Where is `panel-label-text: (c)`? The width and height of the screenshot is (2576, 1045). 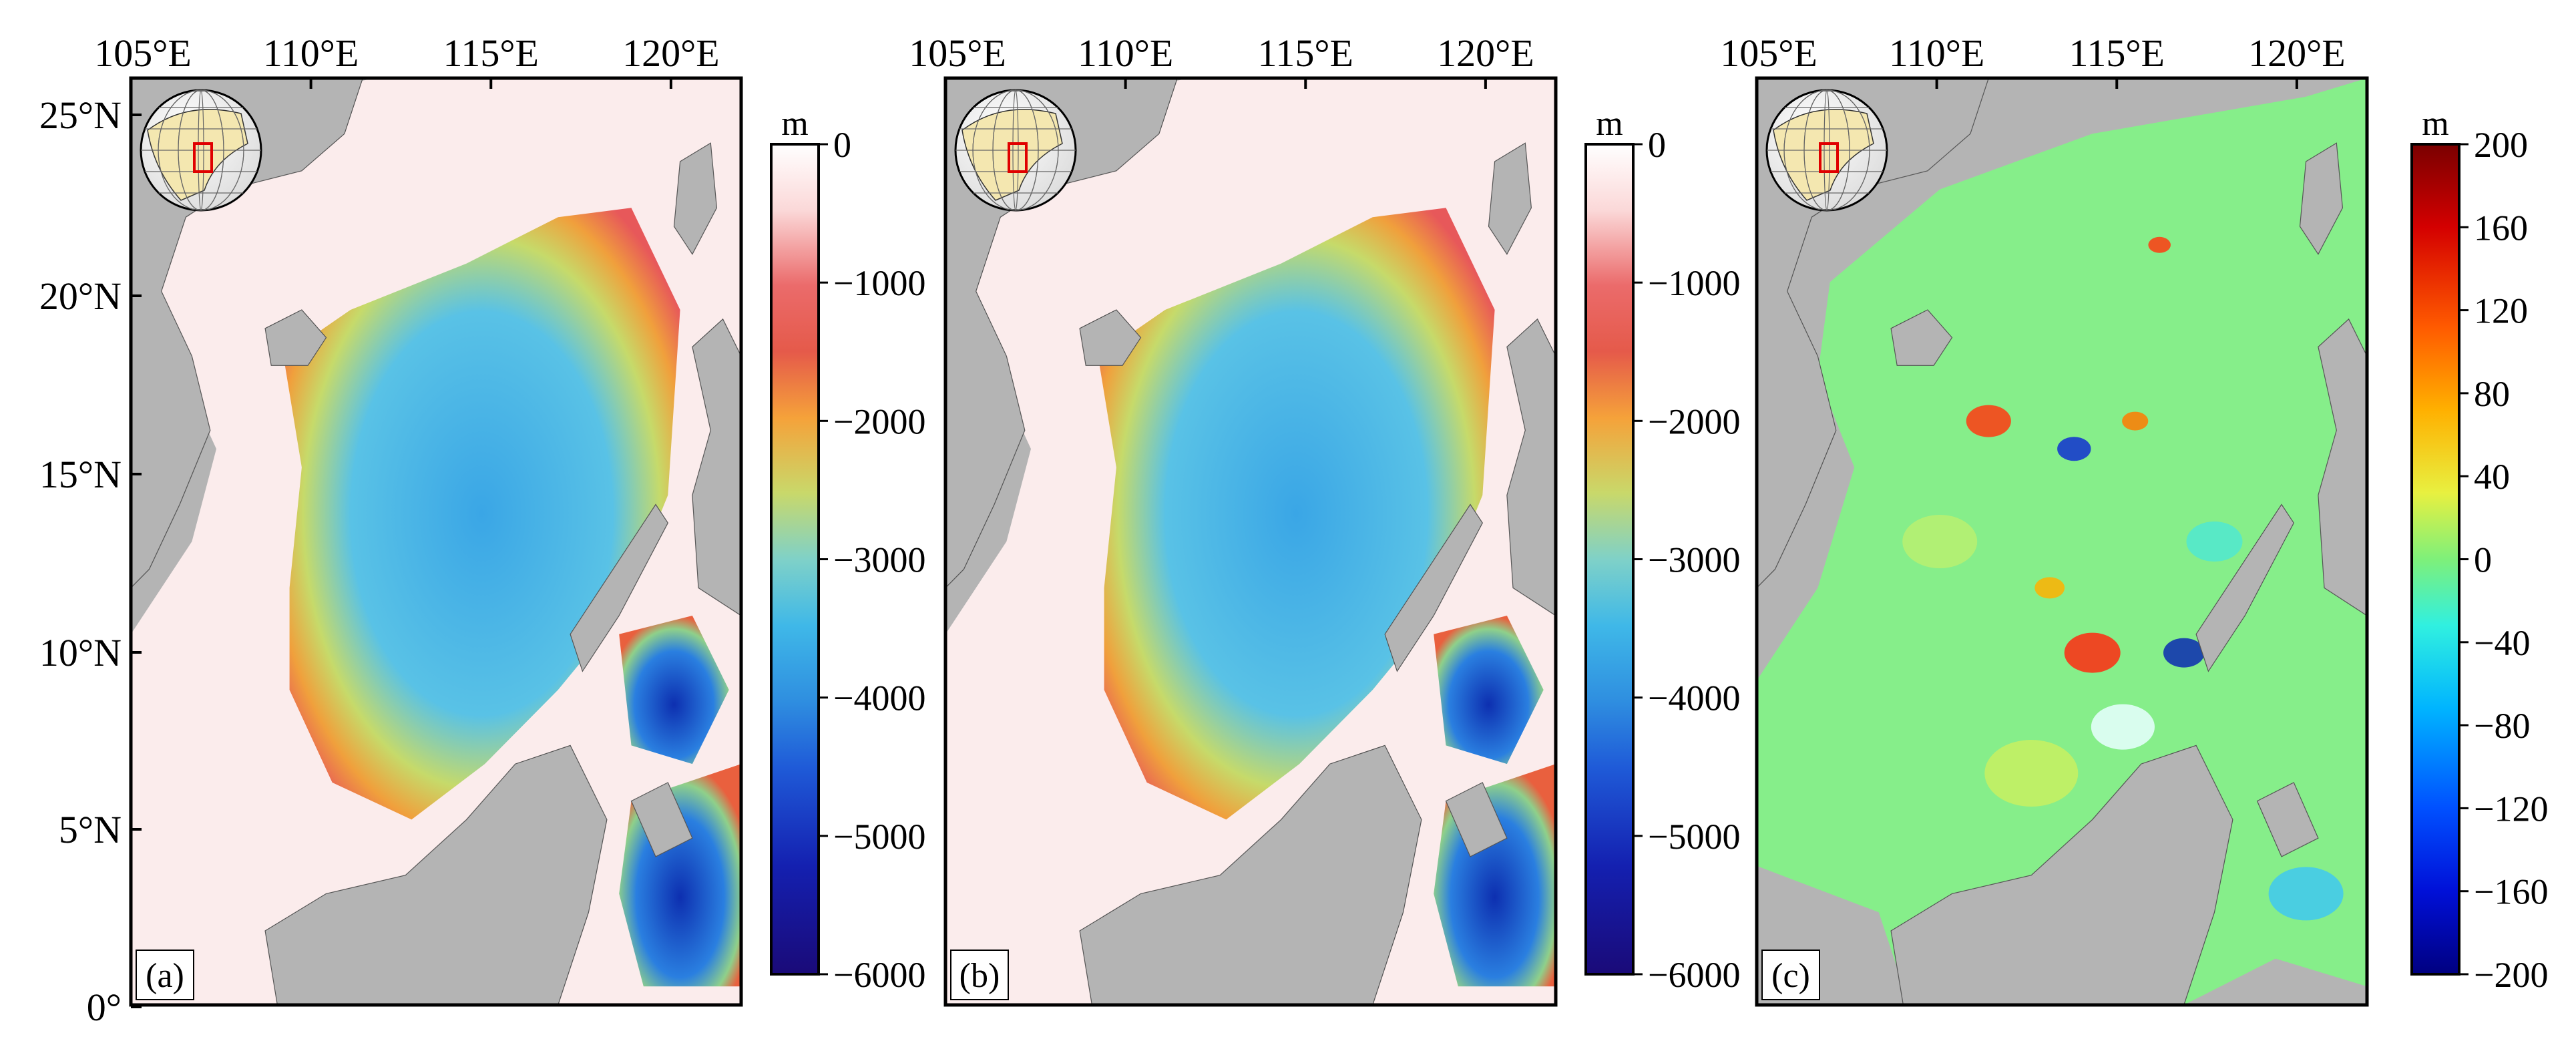 panel-label-text: (c) is located at coordinates (1791, 976).